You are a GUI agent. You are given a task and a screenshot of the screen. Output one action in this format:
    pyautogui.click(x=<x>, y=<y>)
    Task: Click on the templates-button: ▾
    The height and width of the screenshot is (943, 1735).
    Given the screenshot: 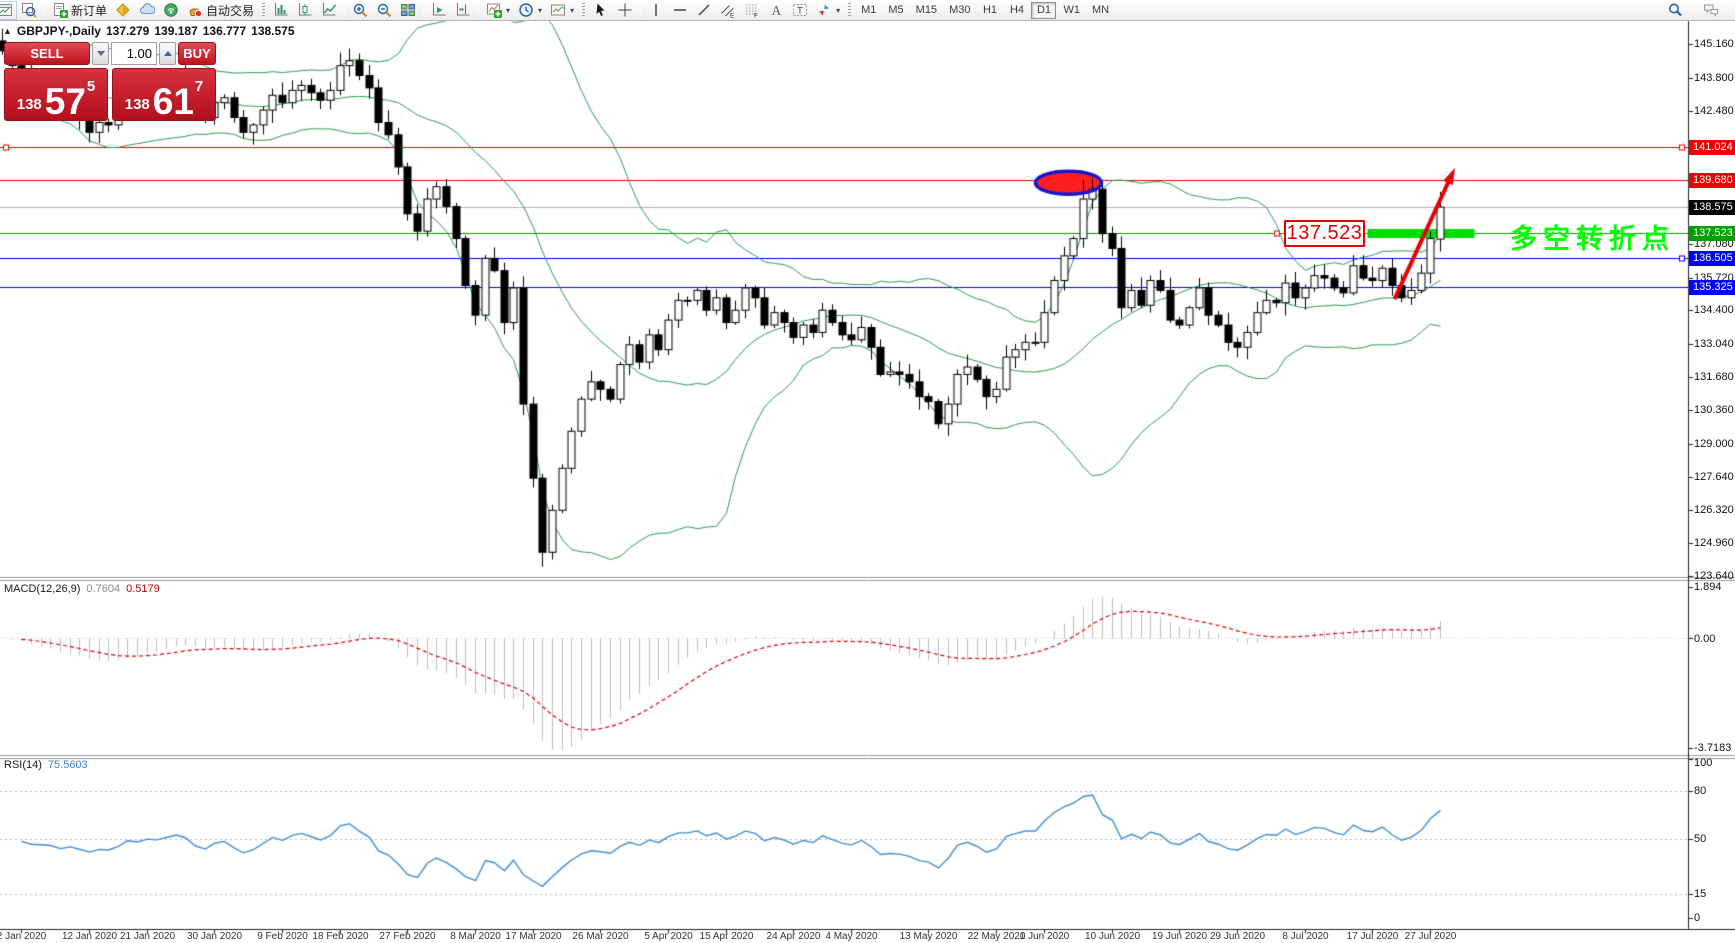 What is the action you would take?
    pyautogui.click(x=562, y=10)
    